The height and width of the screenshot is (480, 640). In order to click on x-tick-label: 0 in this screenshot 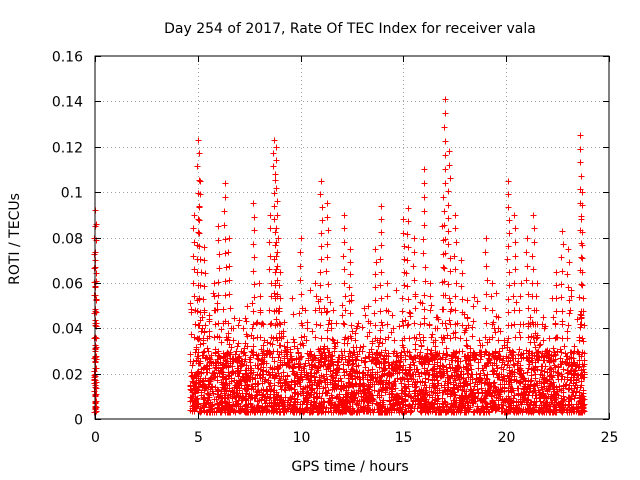, I will do `click(95, 438)`.